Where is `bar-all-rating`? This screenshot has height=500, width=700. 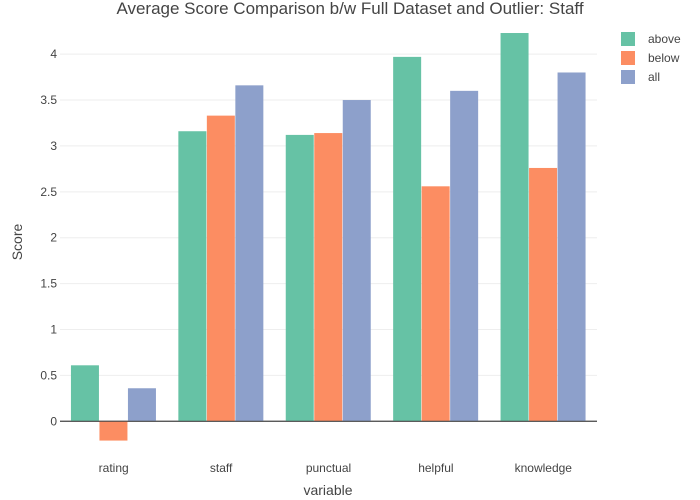
bar-all-rating is located at coordinates (141, 405).